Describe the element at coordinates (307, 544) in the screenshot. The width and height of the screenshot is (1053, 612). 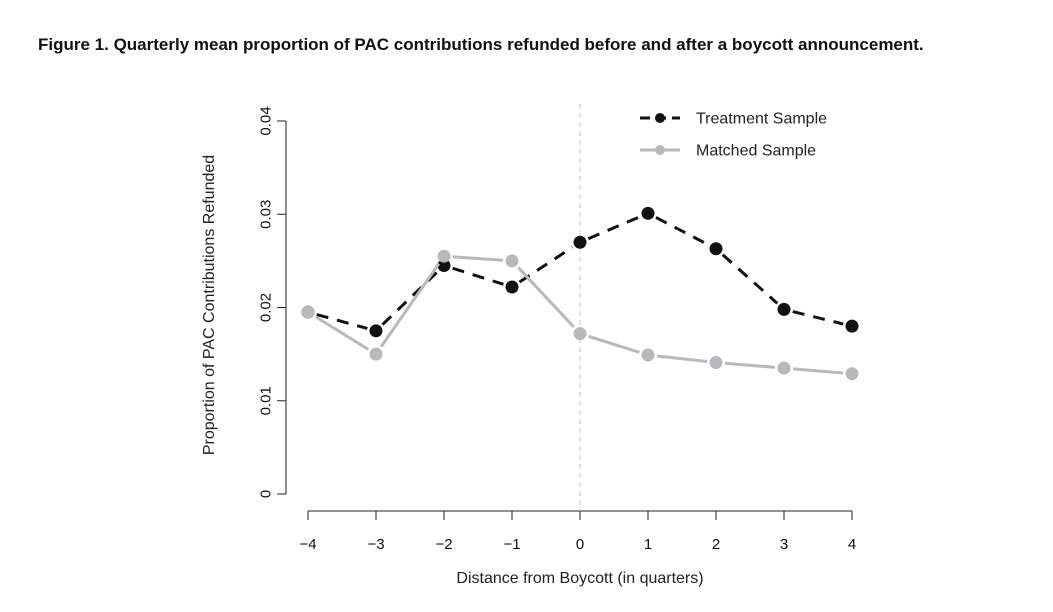
I see `x-tick-label: −4` at that location.